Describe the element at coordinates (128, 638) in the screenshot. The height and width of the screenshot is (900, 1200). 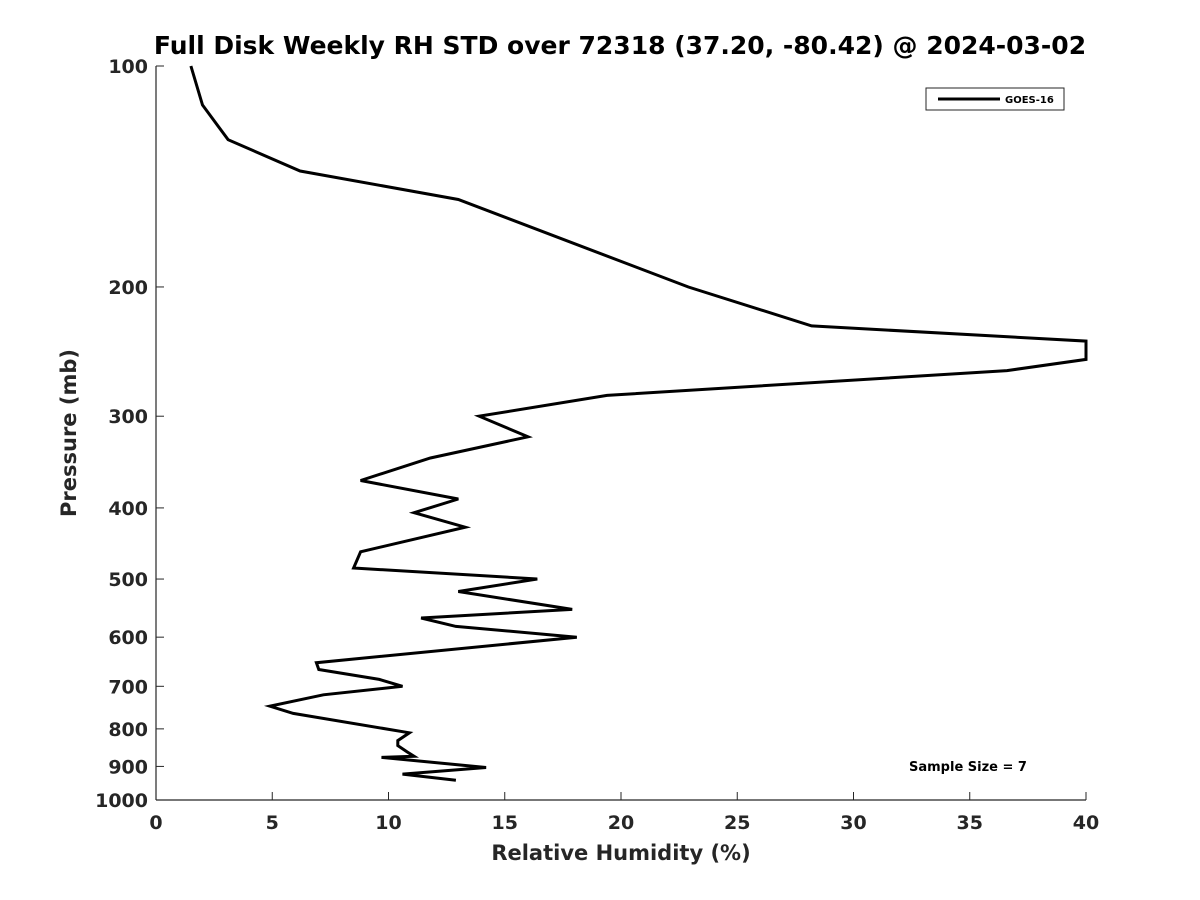
I see `y-tick-label: 600` at that location.